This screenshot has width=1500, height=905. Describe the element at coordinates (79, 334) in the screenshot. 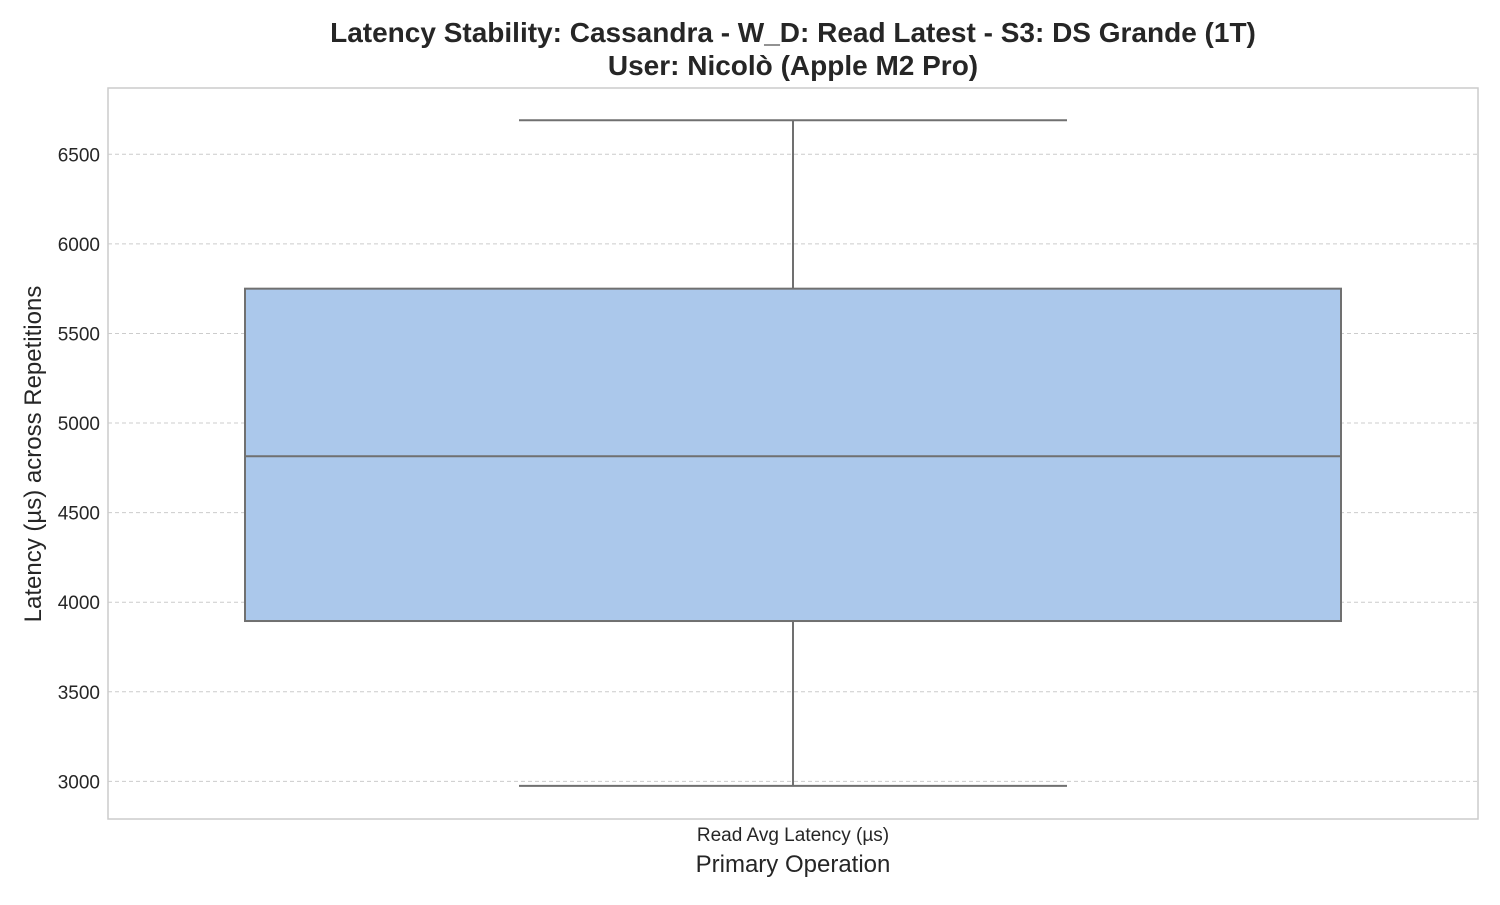

I see `y-tick-label: 5500` at that location.